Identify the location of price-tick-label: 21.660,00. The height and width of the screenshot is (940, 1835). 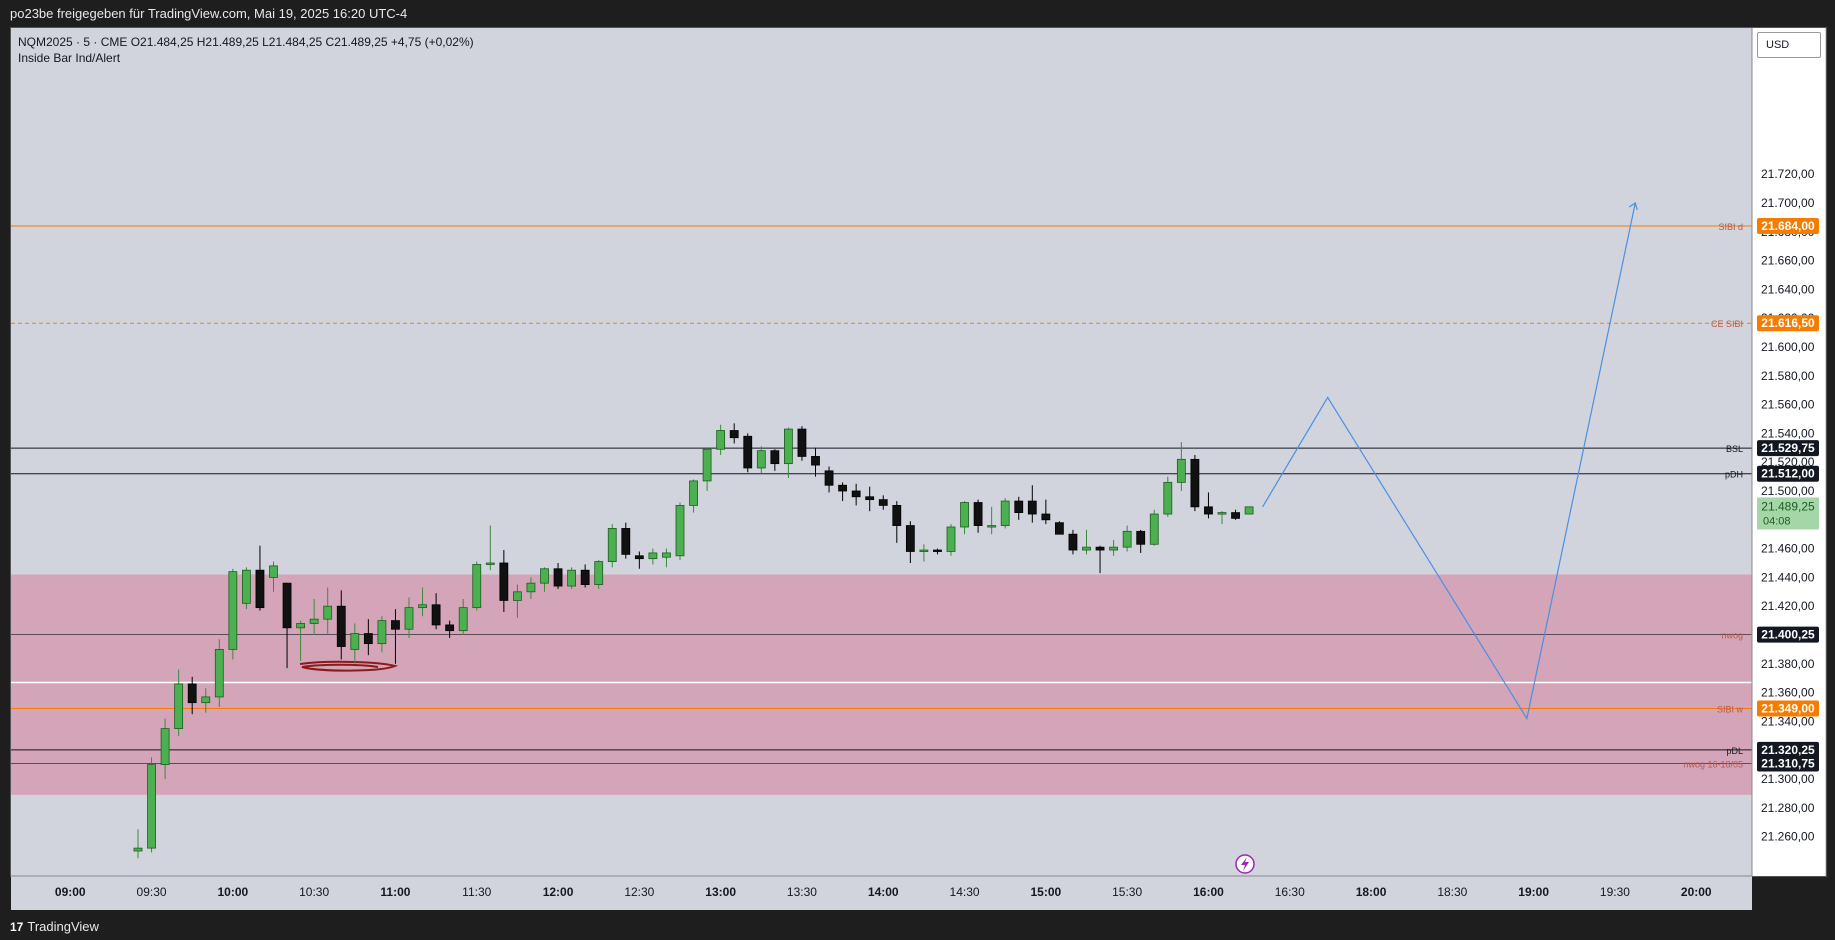
(1788, 261).